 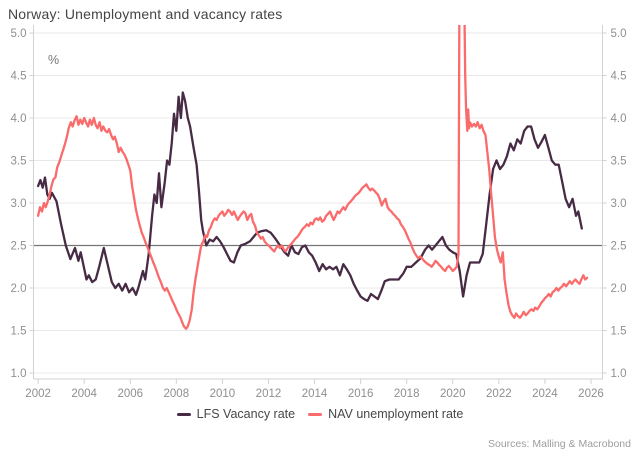 What do you see at coordinates (246, 414) in the screenshot?
I see `legend-label-lfs-vacancy: LFS Vacancy rate` at bounding box center [246, 414].